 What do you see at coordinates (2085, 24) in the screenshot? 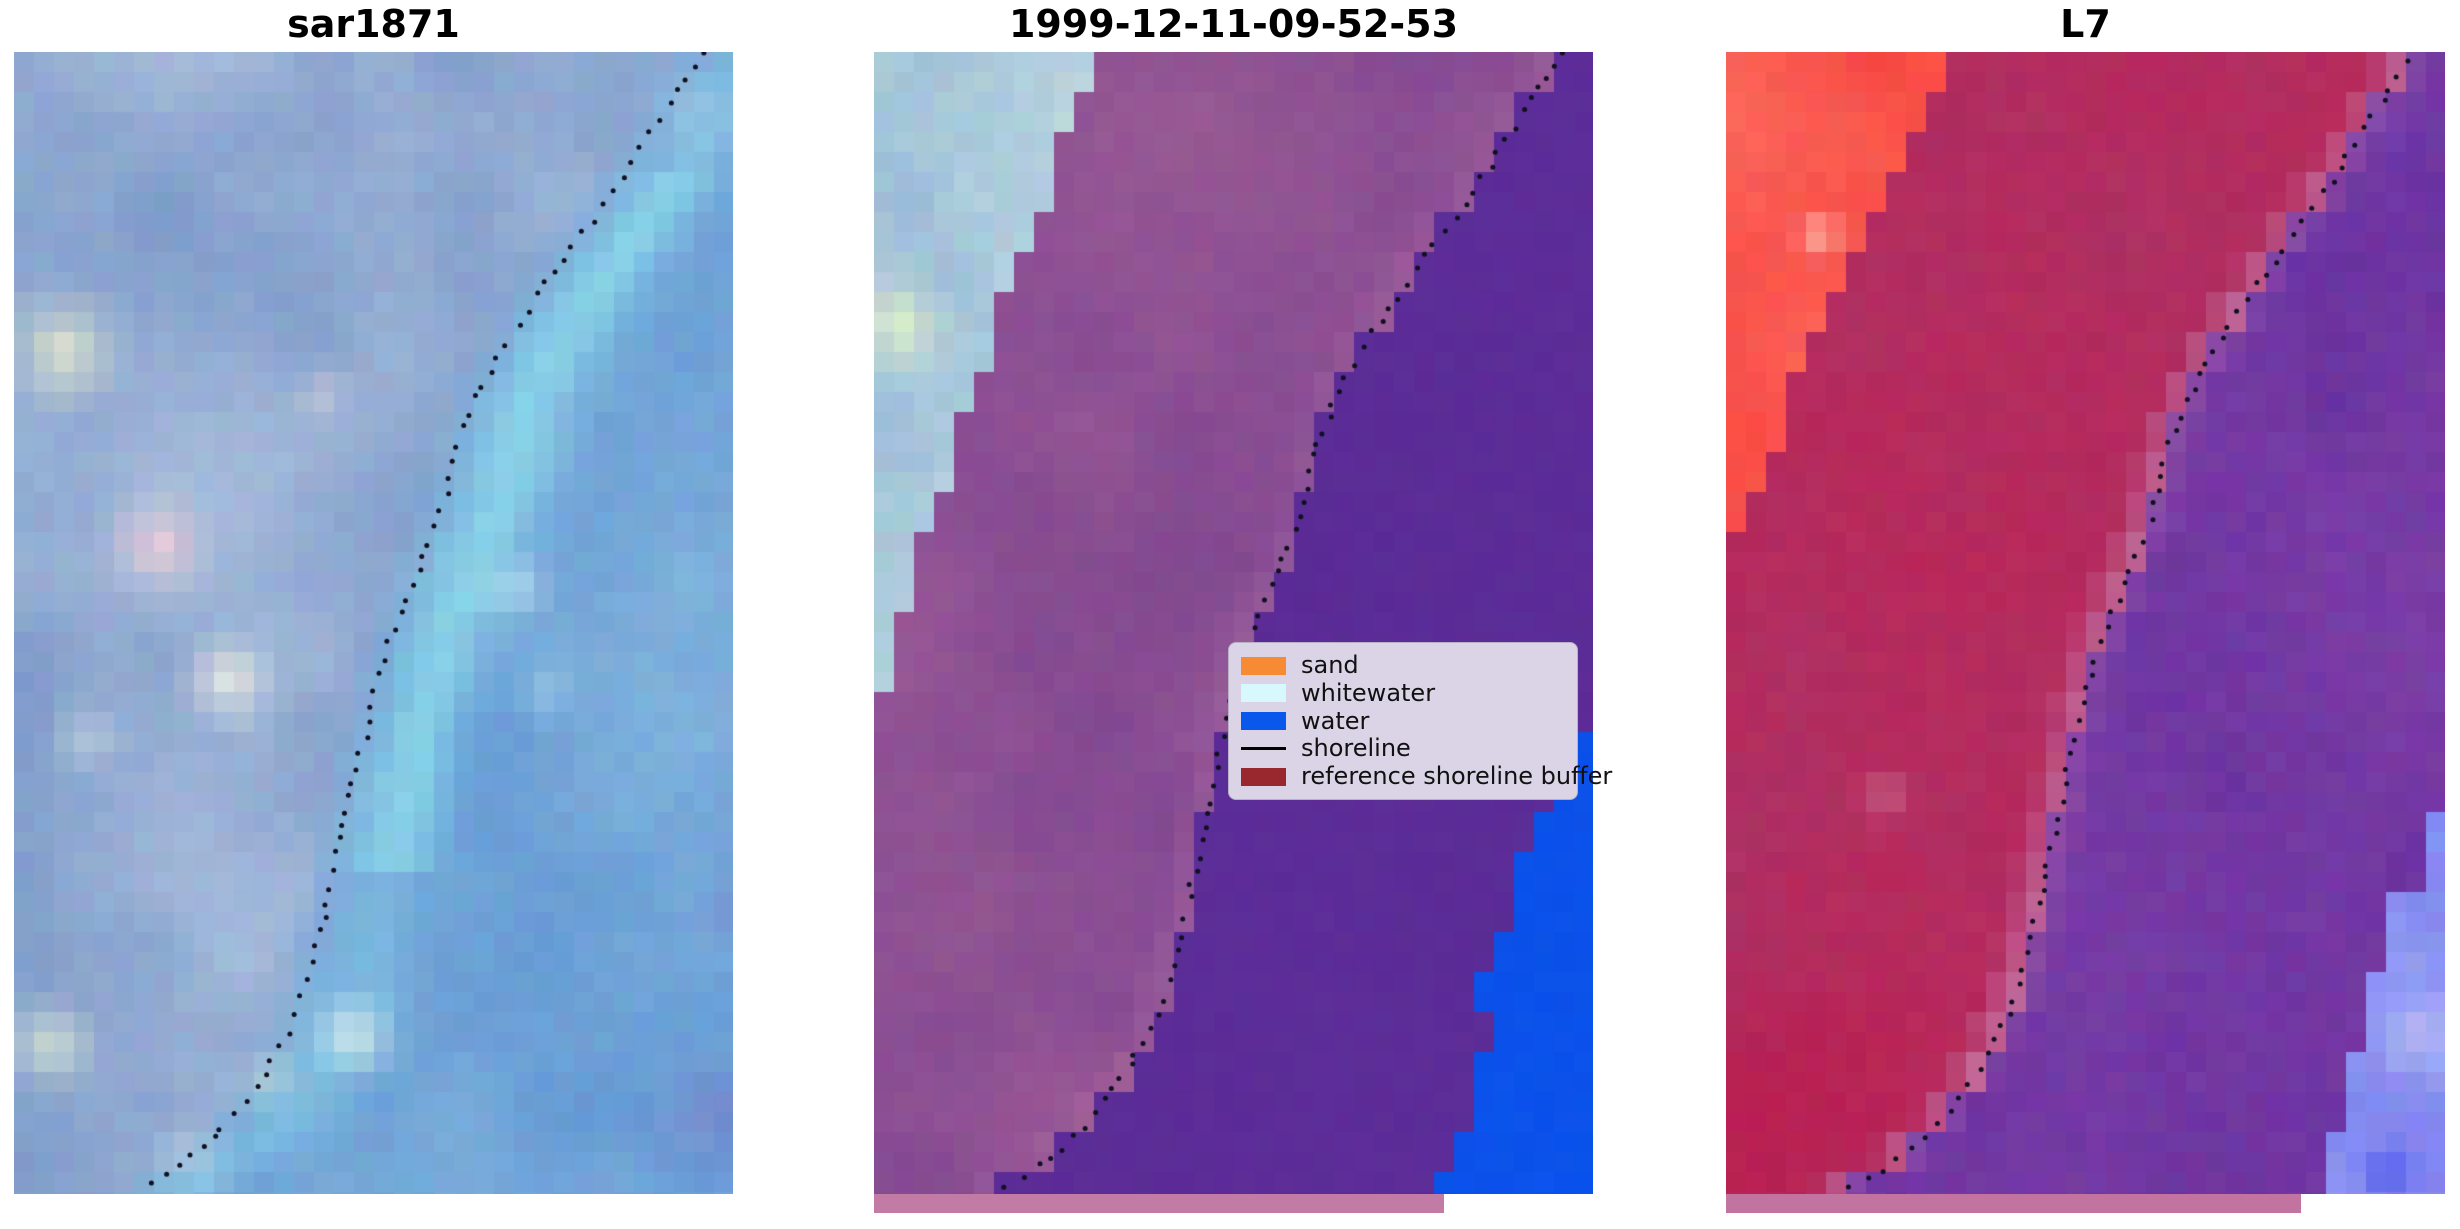
I see `panel-title-l7: L7` at bounding box center [2085, 24].